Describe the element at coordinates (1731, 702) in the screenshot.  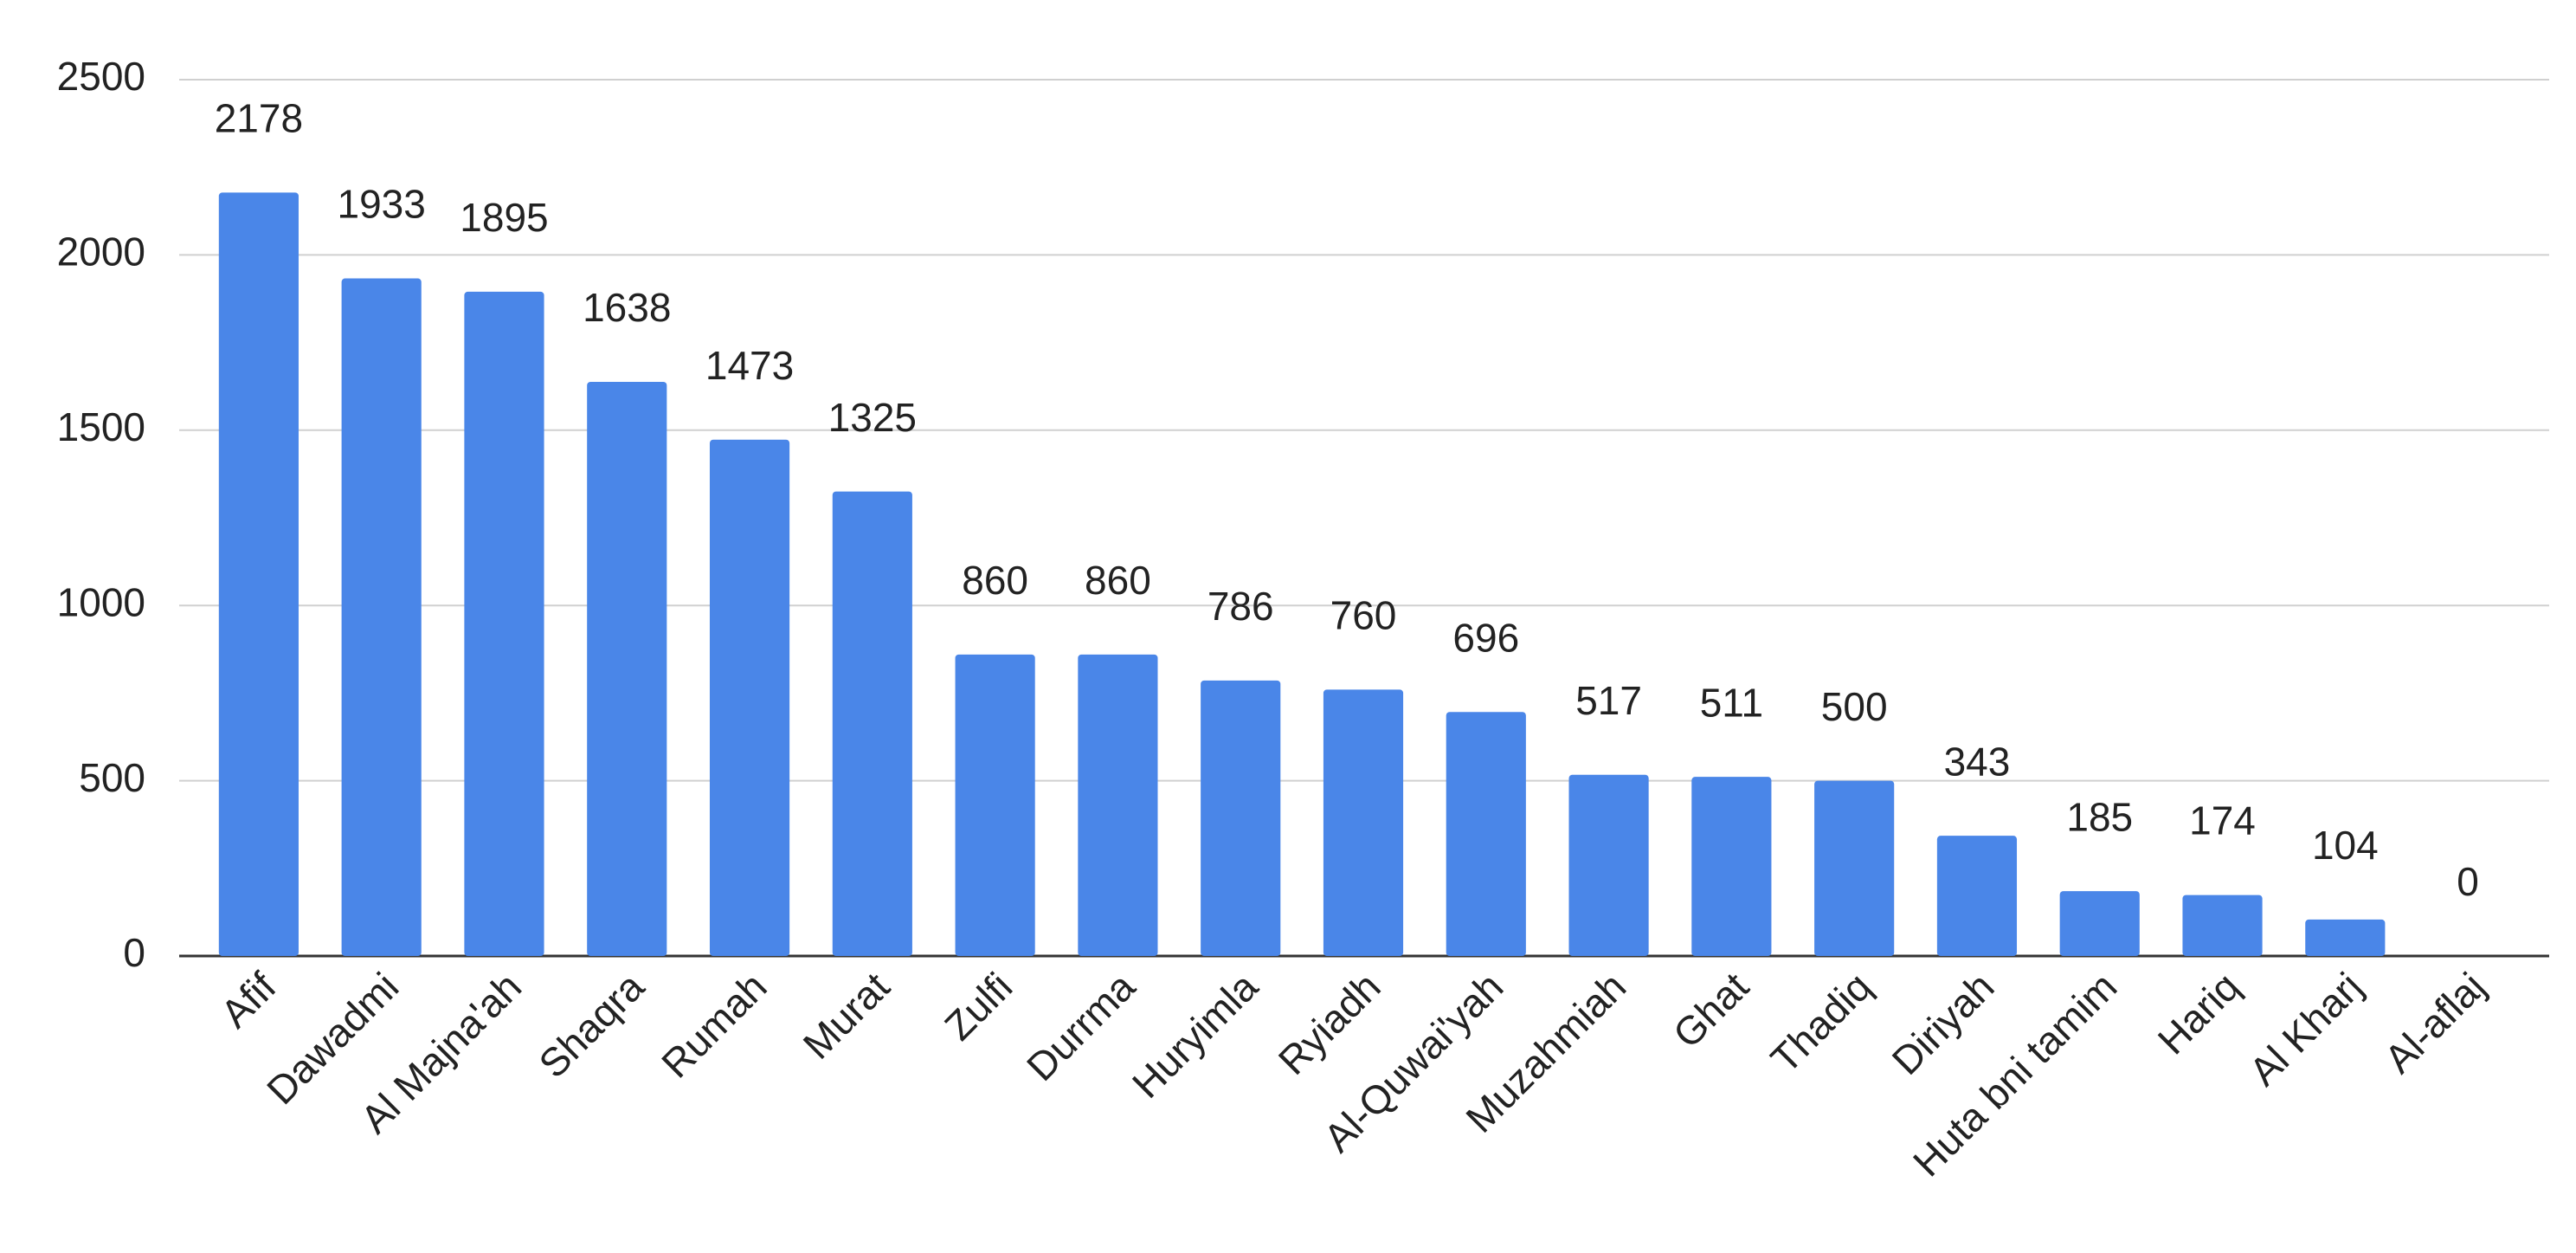
I see `value-label: 511` at that location.